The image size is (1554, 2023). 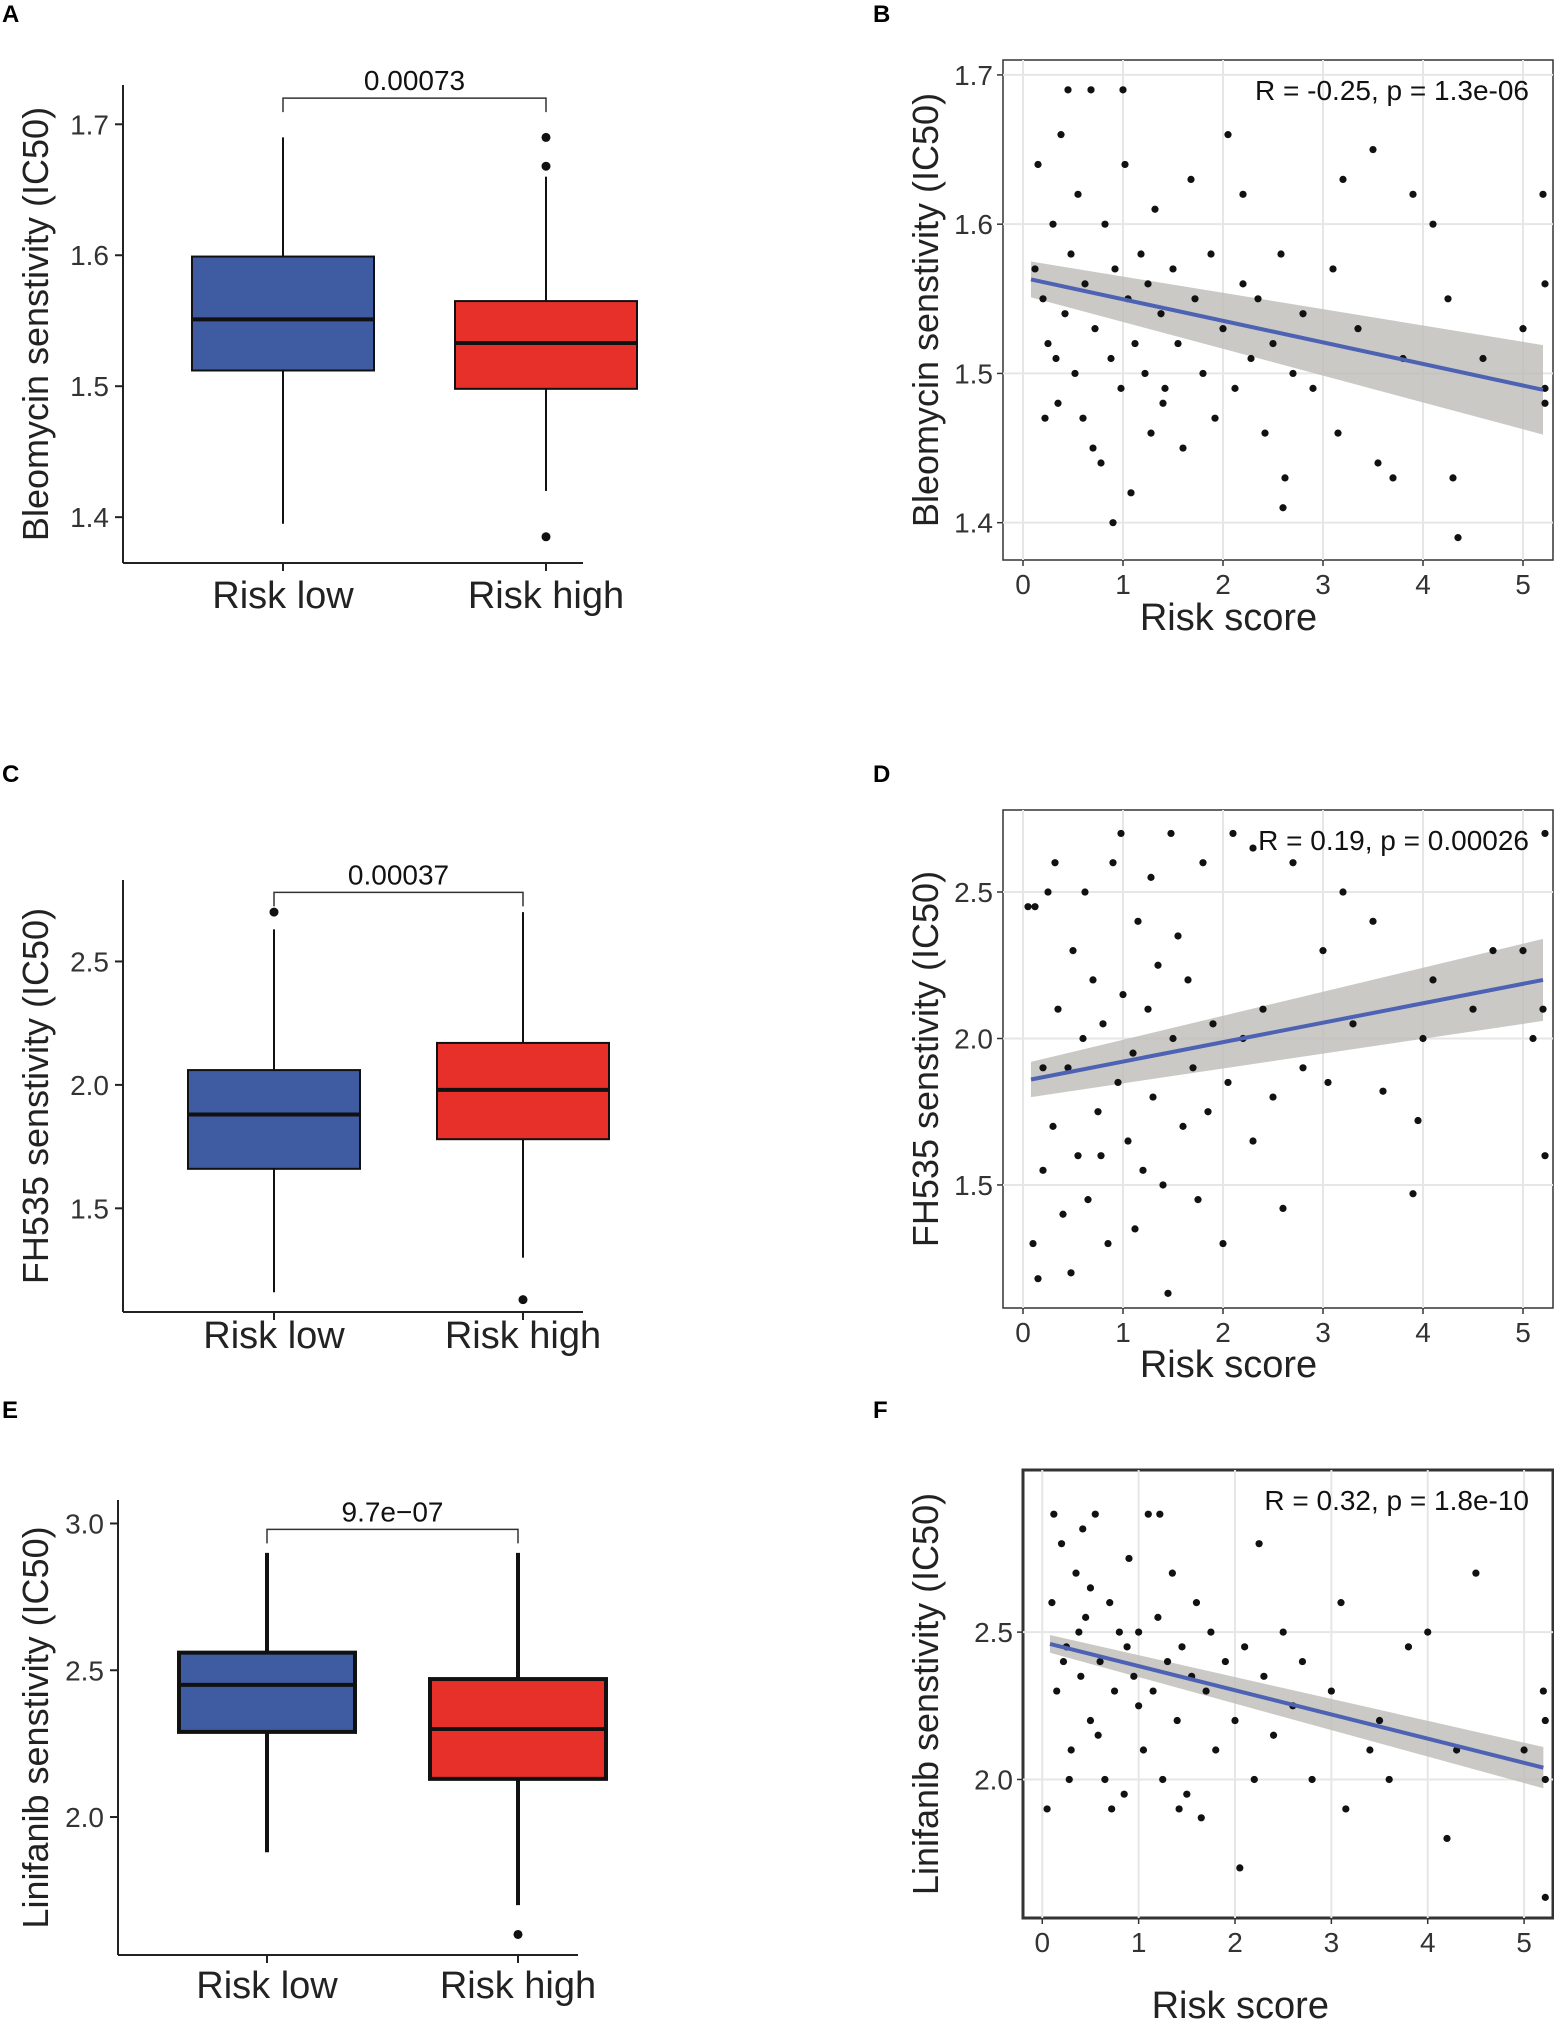 What do you see at coordinates (973, 1185) in the screenshot?
I see `y-tick-label: 1.5` at bounding box center [973, 1185].